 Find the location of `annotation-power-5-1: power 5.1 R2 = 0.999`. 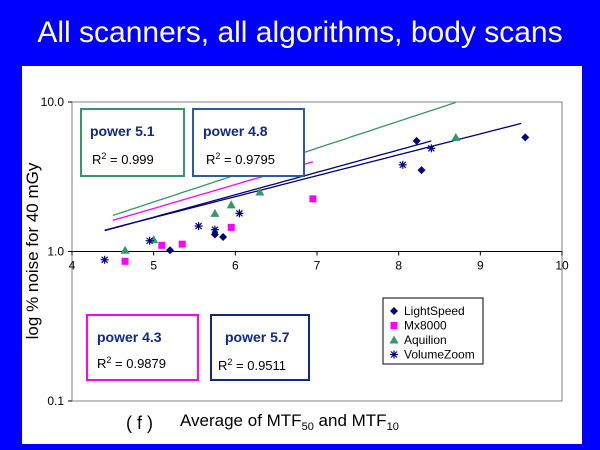

annotation-power-5-1: power 5.1 R2 = 0.999 is located at coordinates (132, 142).